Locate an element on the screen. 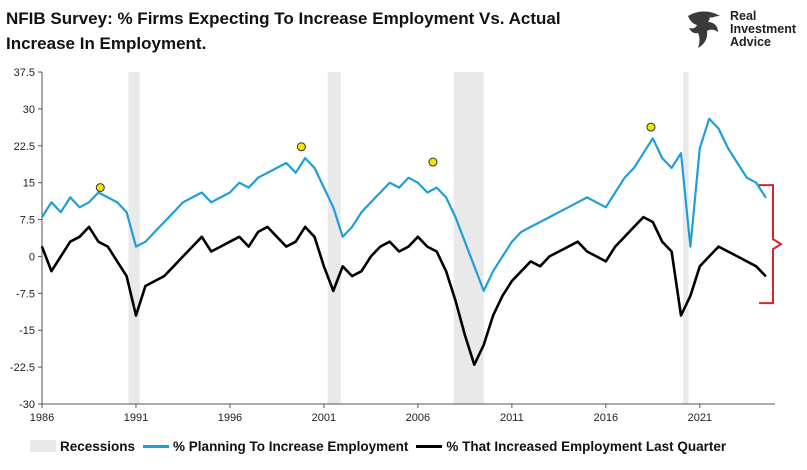 The image size is (807, 470). legend-swatch-recessions is located at coordinates (43, 446).